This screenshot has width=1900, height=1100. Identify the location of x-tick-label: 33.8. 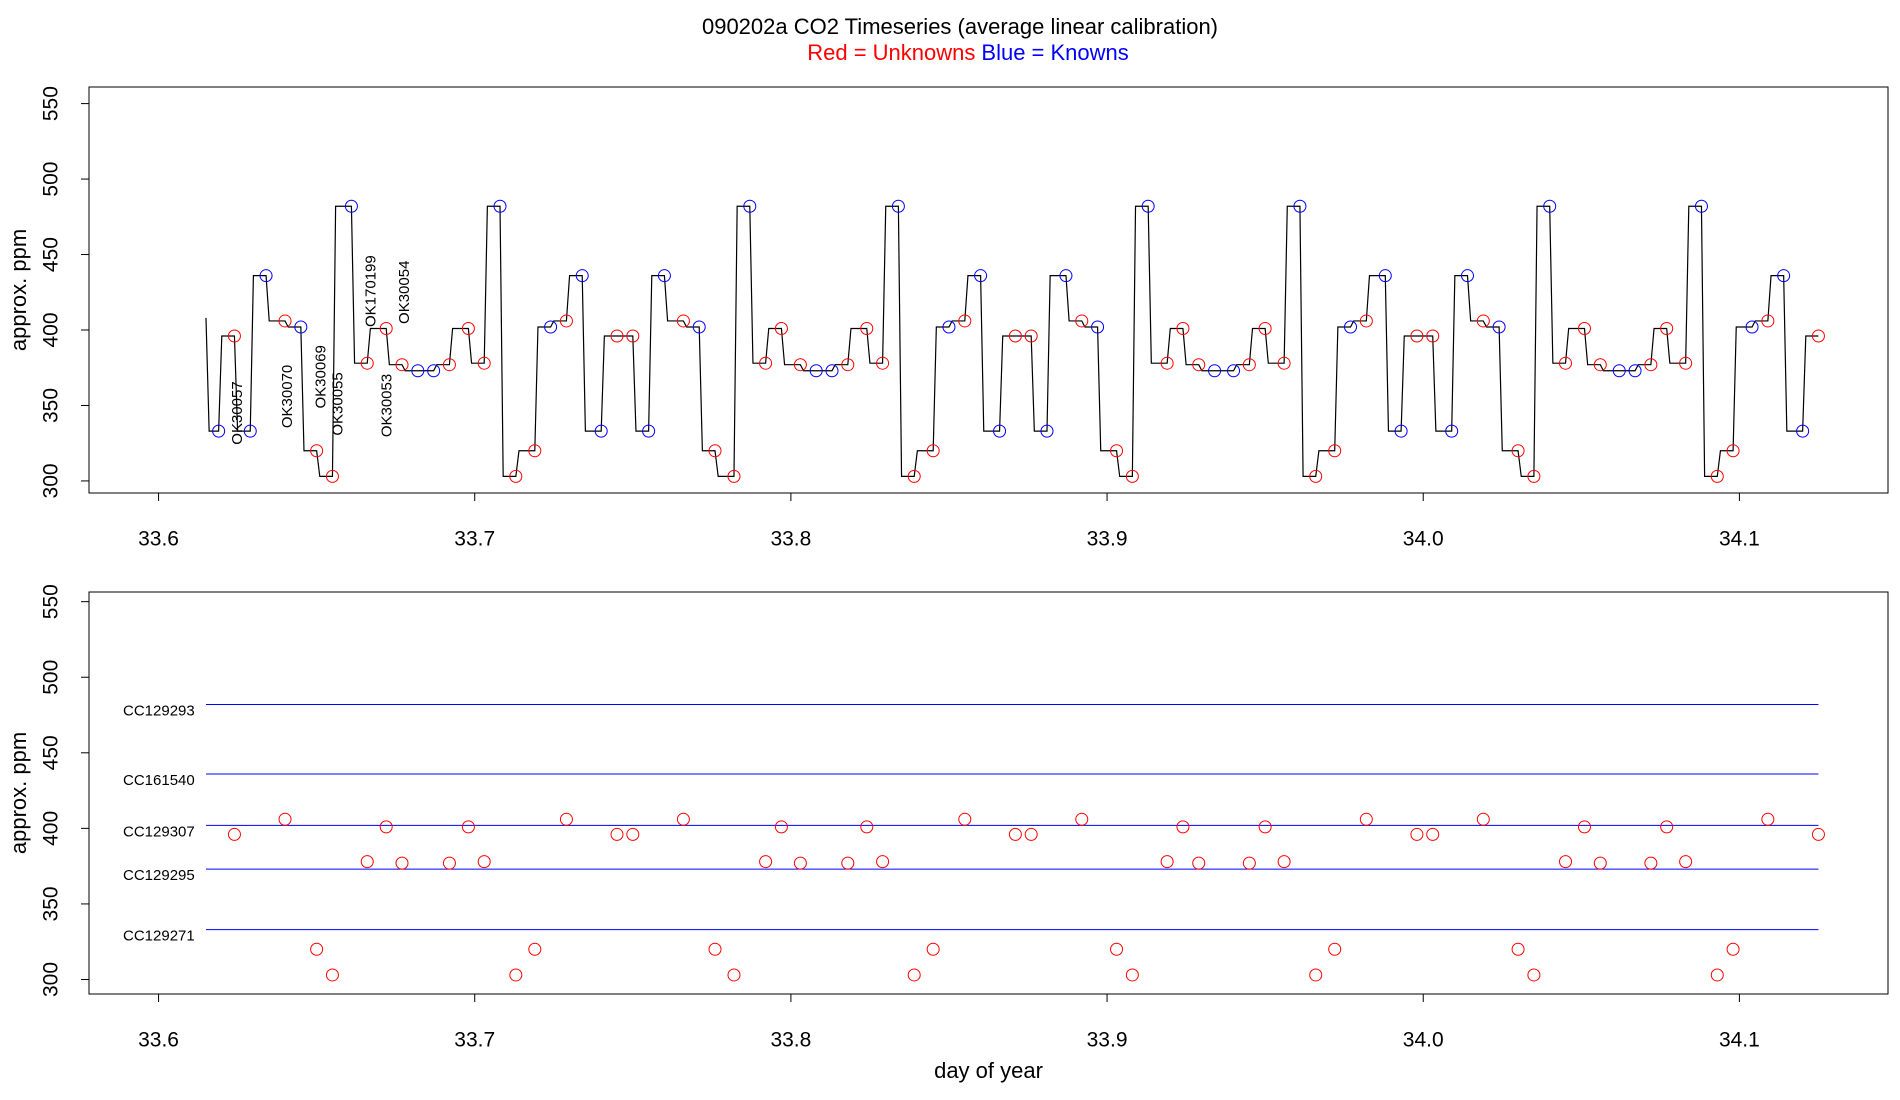
(790, 1040).